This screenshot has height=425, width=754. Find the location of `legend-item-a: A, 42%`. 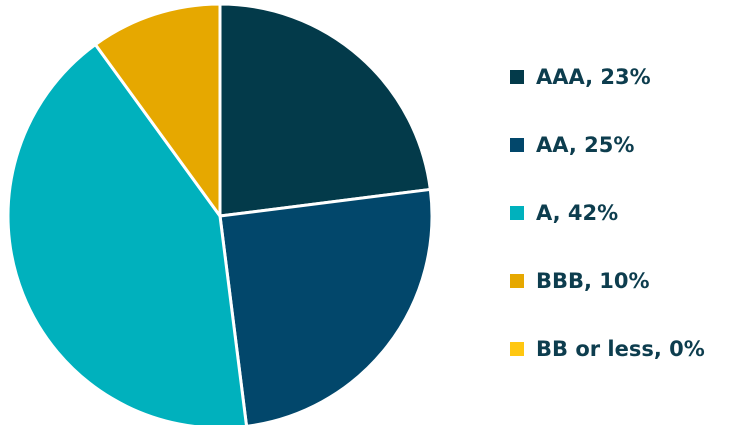

legend-item-a: A, 42% is located at coordinates (564, 213).